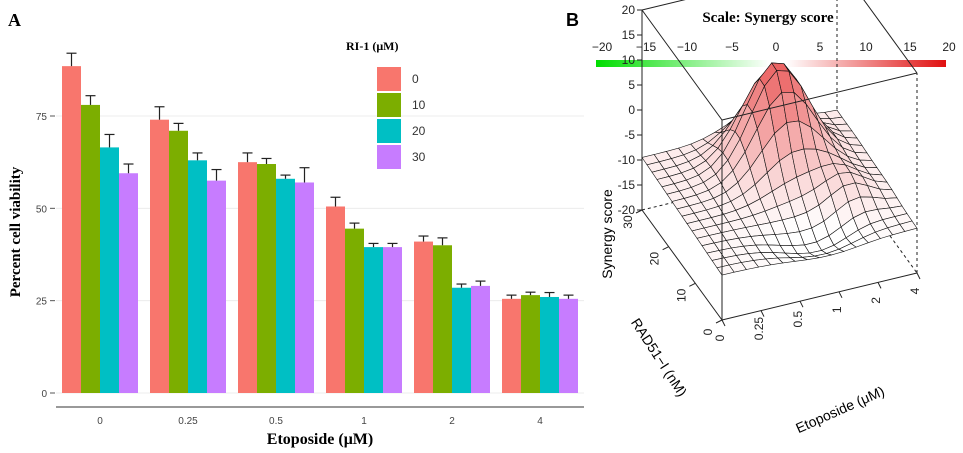  What do you see at coordinates (602, 47) in the screenshot?
I see `colorbar-tick-label: −20` at bounding box center [602, 47].